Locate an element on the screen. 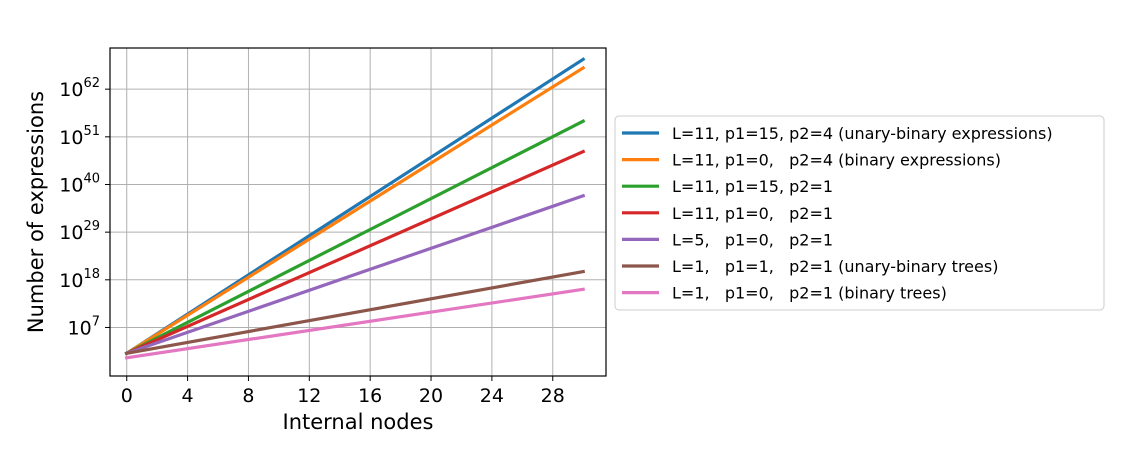 Image resolution: width=1132 pixels, height=450 pixels. x-tick-label: 0 is located at coordinates (127, 396).